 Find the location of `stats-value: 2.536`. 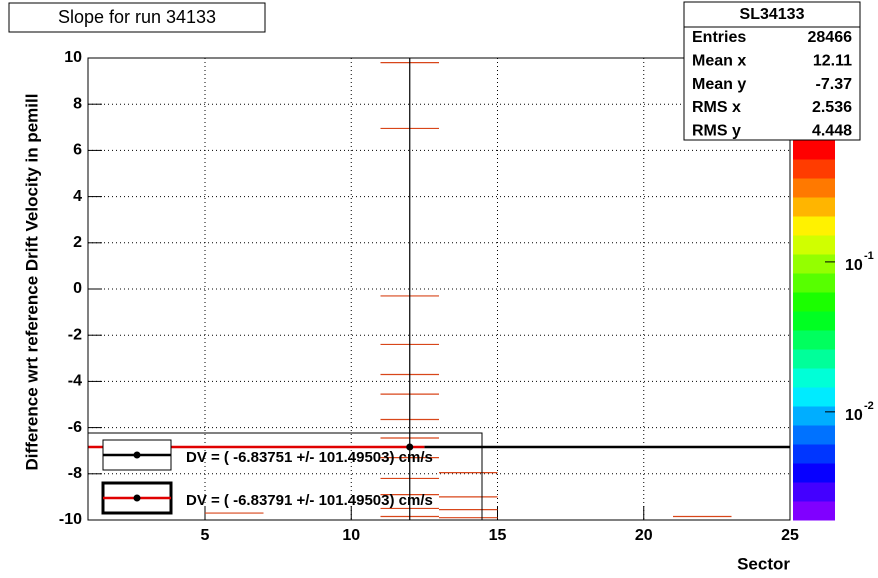

stats-value: 2.536 is located at coordinates (832, 107).